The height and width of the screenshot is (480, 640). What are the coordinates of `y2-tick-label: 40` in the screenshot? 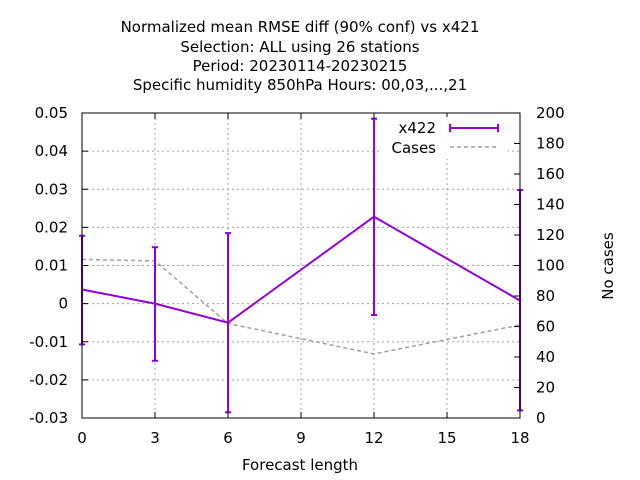 It's located at (545, 357).